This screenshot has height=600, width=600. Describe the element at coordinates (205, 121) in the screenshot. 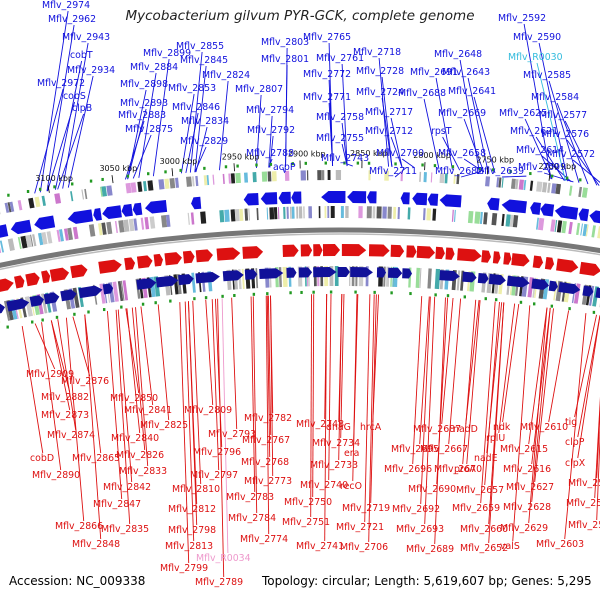

I see `gene-label: Mflv_2834` at that location.